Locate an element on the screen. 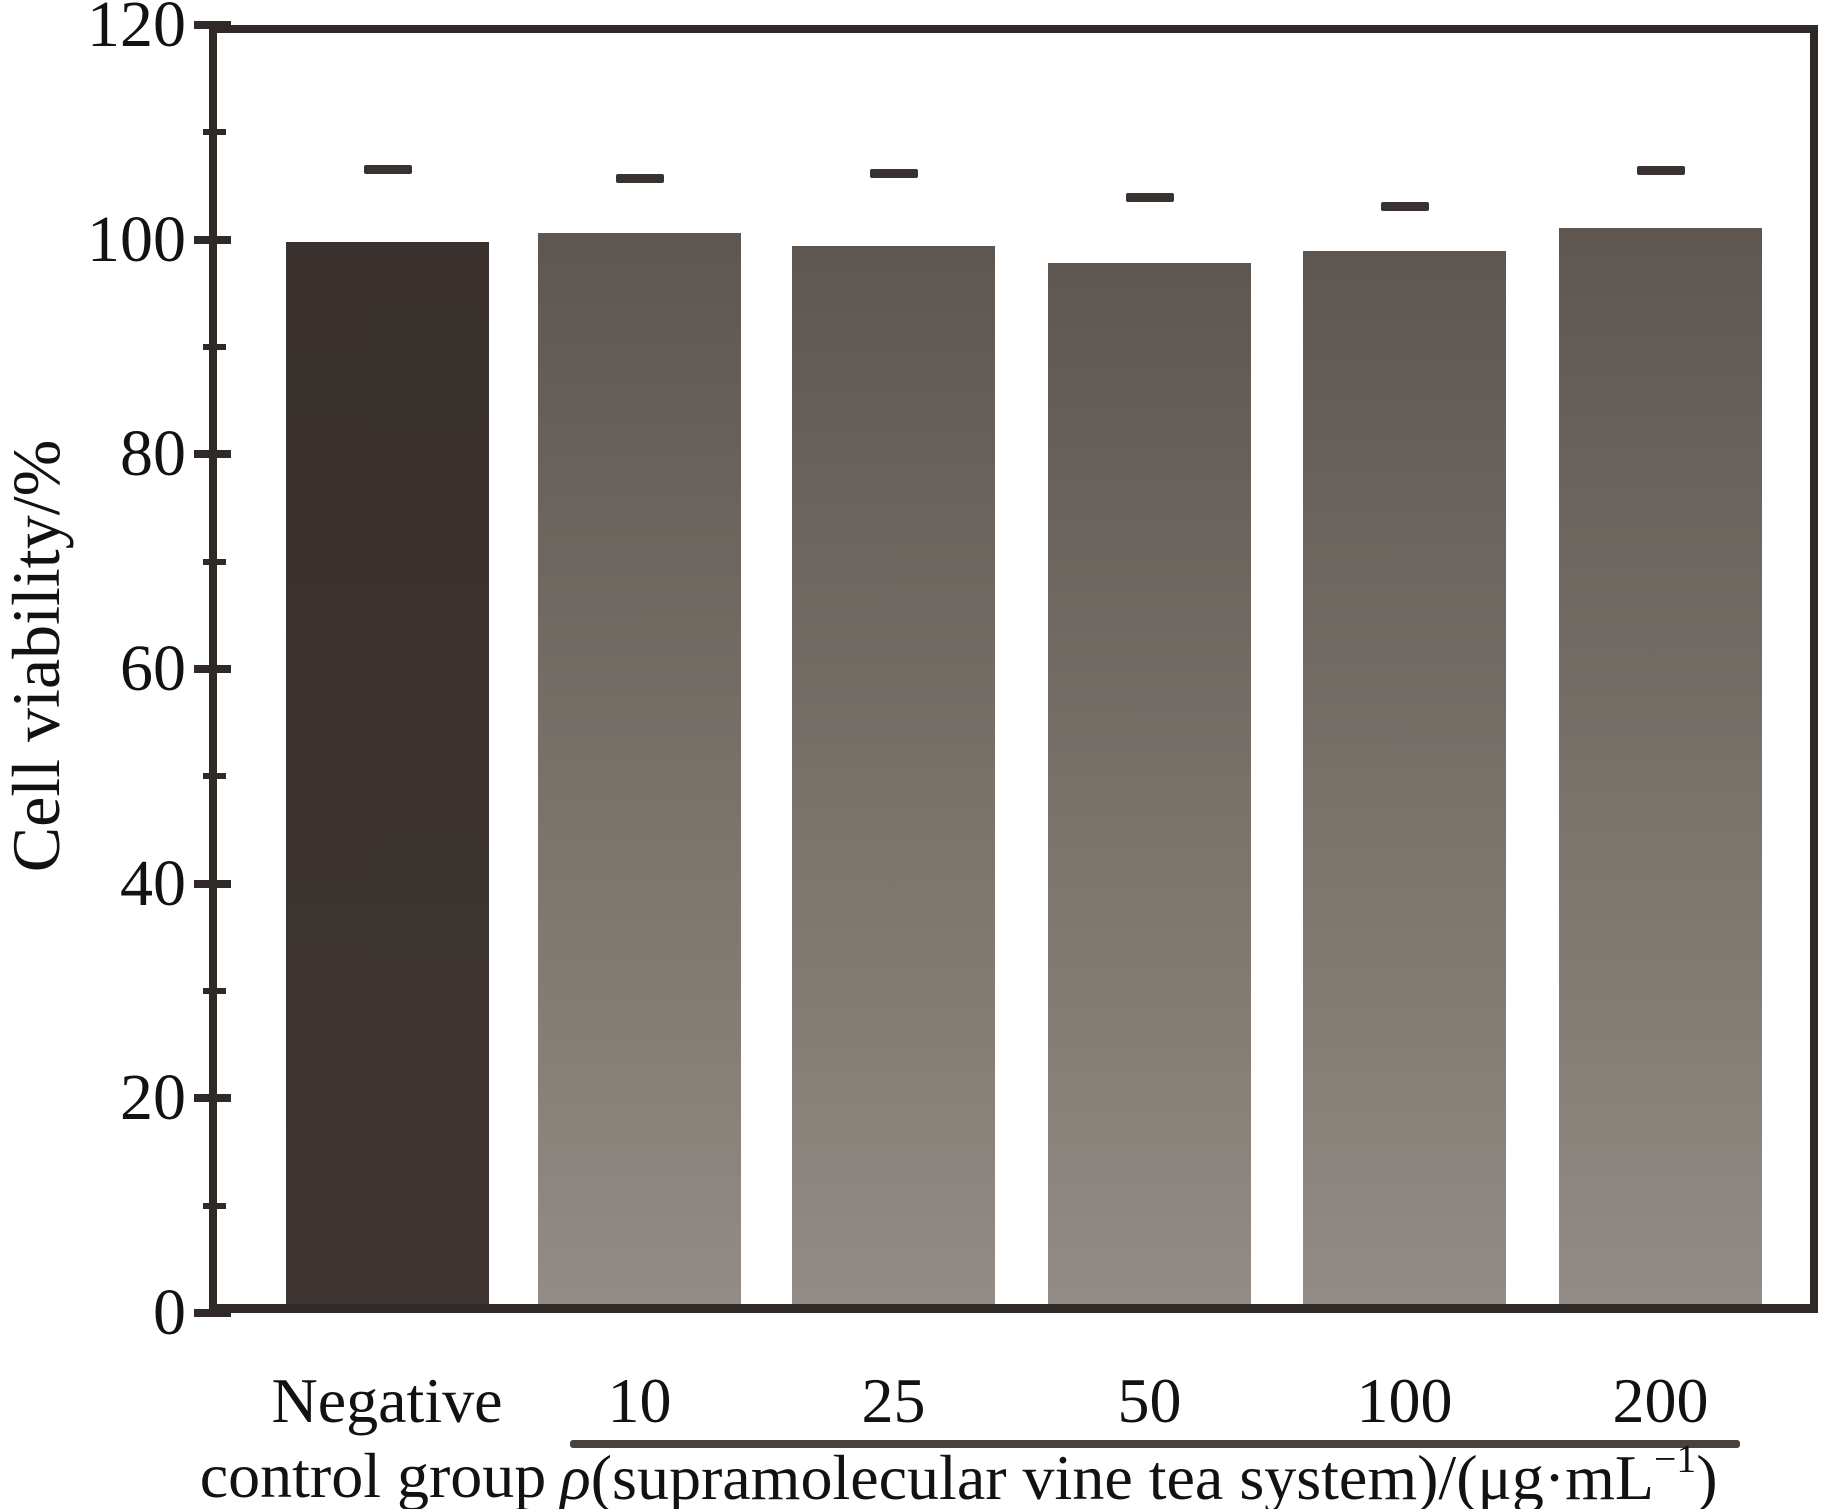 This screenshot has height=1509, width=1826. axis-frame-top is located at coordinates (1013, 29).